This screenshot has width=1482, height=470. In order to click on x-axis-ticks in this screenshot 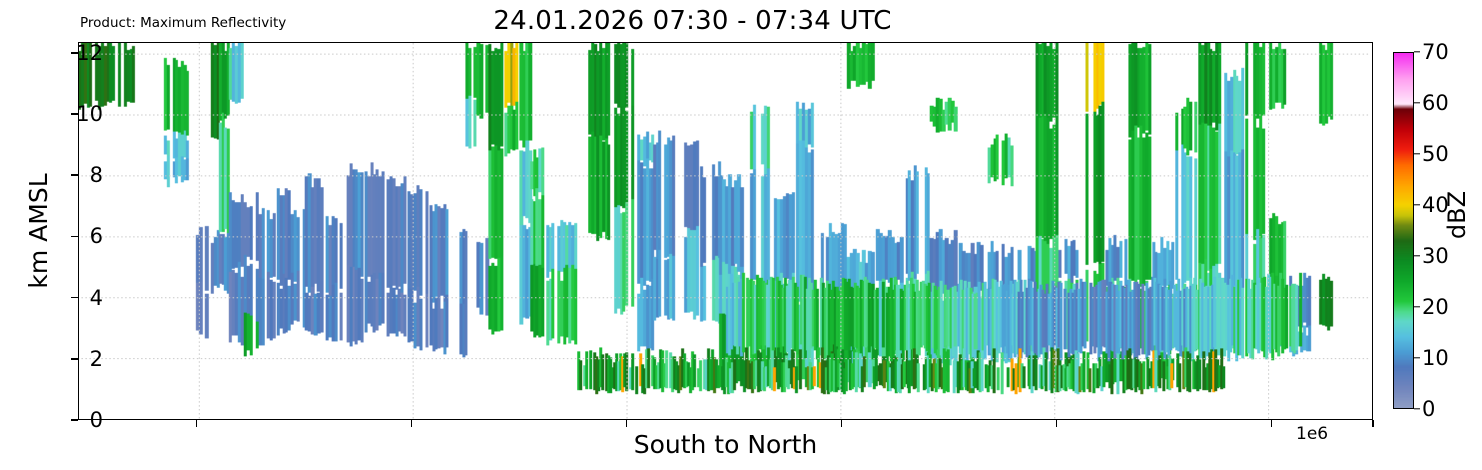, I will do `click(741, 426)`.